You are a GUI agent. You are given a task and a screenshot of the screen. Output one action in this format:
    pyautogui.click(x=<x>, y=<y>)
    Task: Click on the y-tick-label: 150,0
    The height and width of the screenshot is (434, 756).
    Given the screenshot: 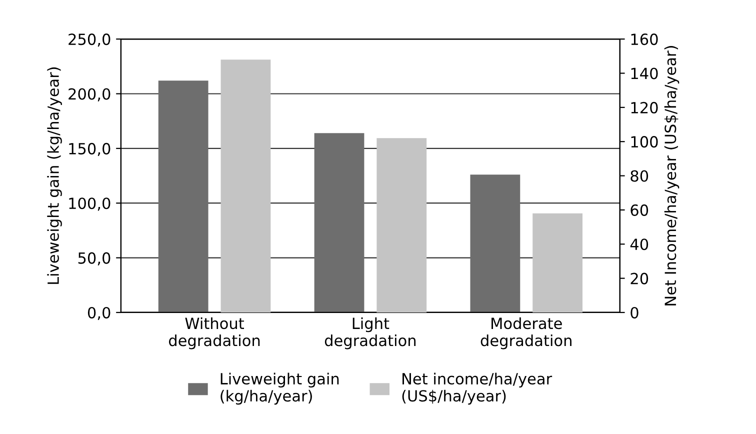 What is the action you would take?
    pyautogui.click(x=89, y=149)
    